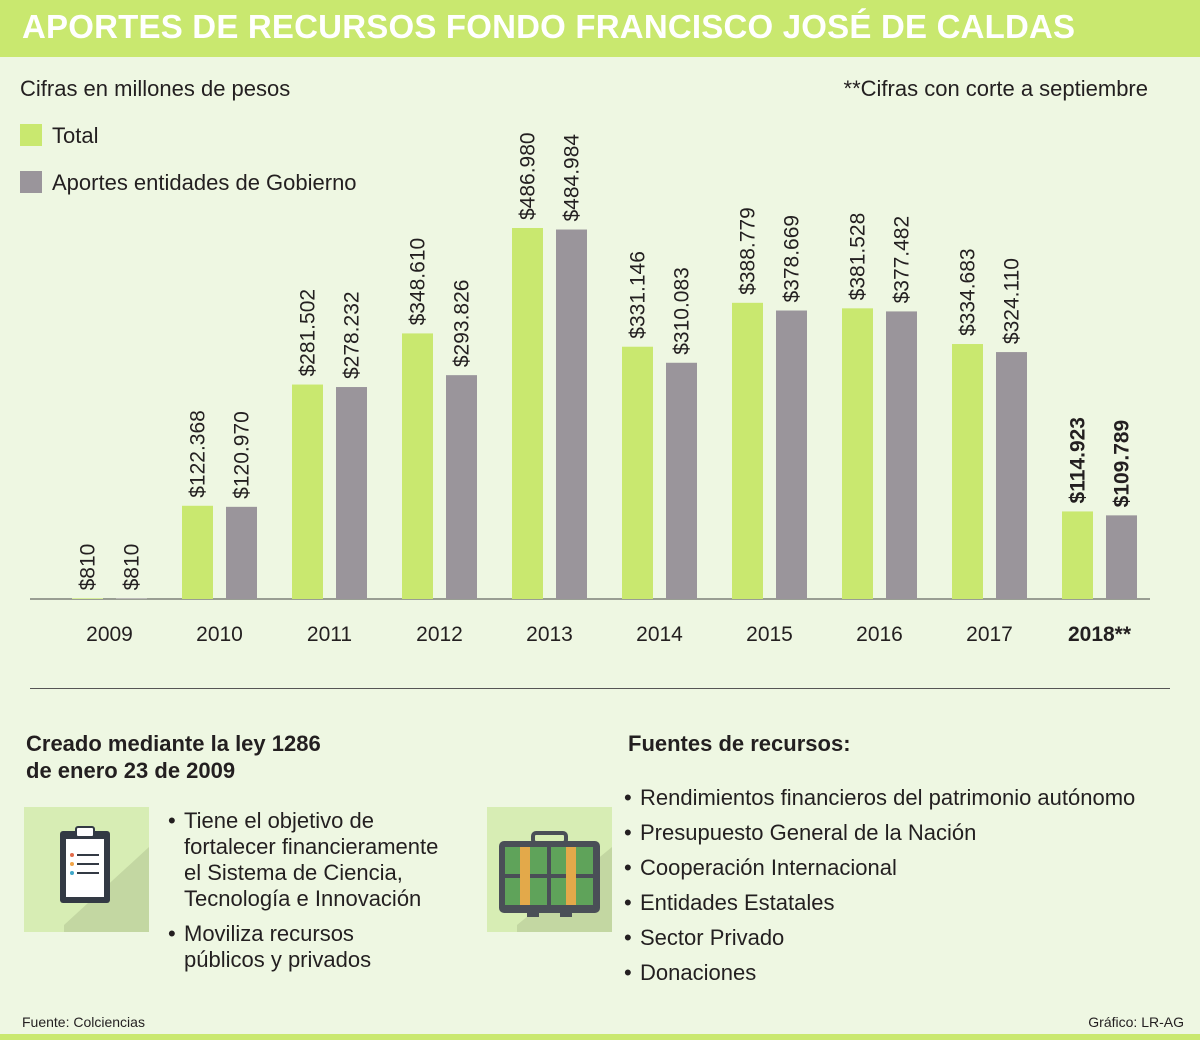  Describe the element at coordinates (528, 176) in the screenshot. I see `data-label: $486.980` at that location.